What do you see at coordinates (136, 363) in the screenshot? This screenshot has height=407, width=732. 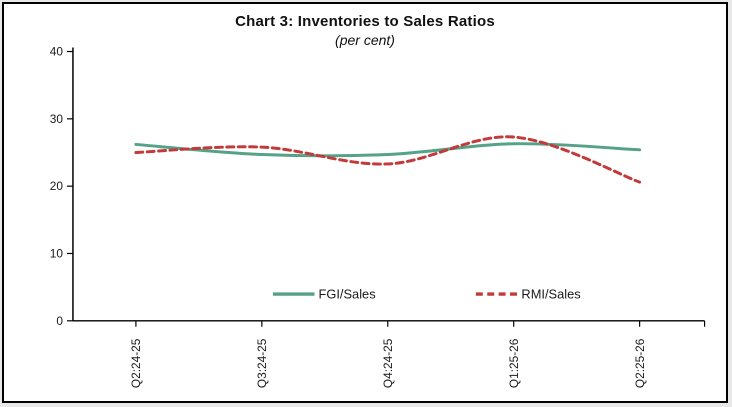 I see `x-tick-label: Q2:24-25` at bounding box center [136, 363].